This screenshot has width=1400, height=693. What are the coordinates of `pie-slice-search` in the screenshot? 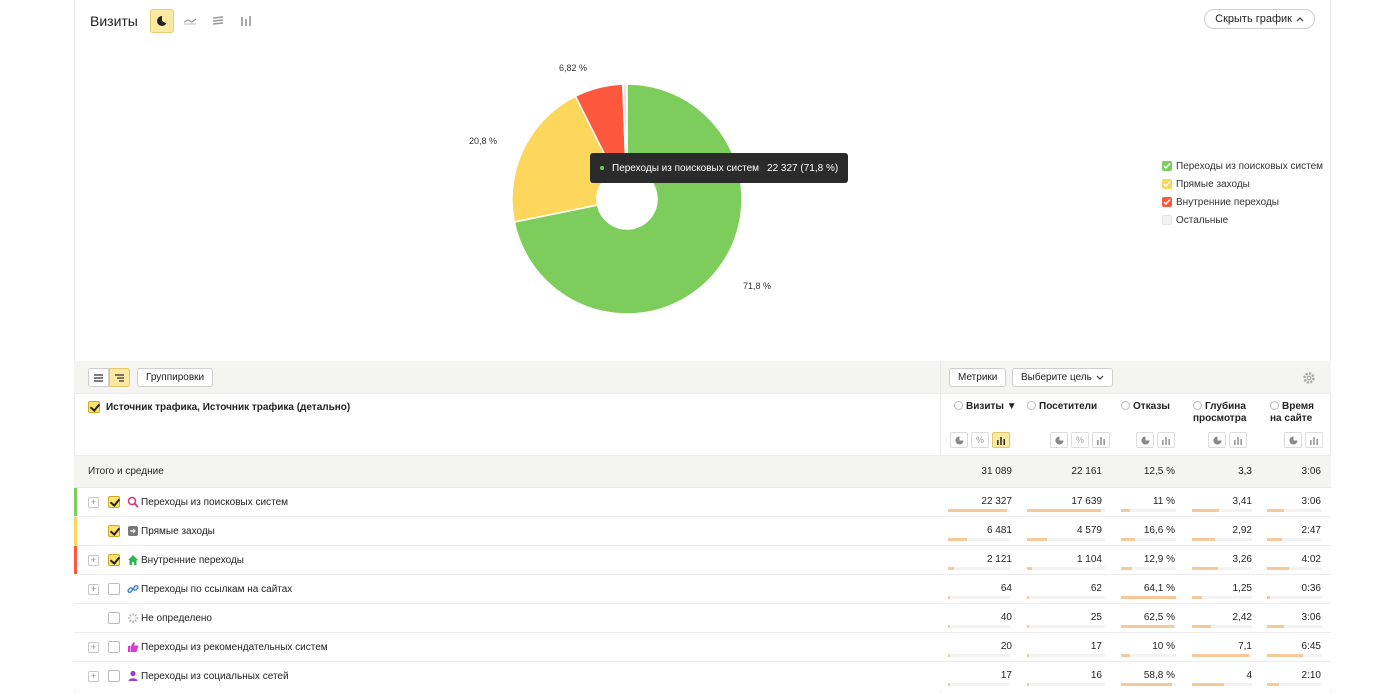 It's located at (628, 199).